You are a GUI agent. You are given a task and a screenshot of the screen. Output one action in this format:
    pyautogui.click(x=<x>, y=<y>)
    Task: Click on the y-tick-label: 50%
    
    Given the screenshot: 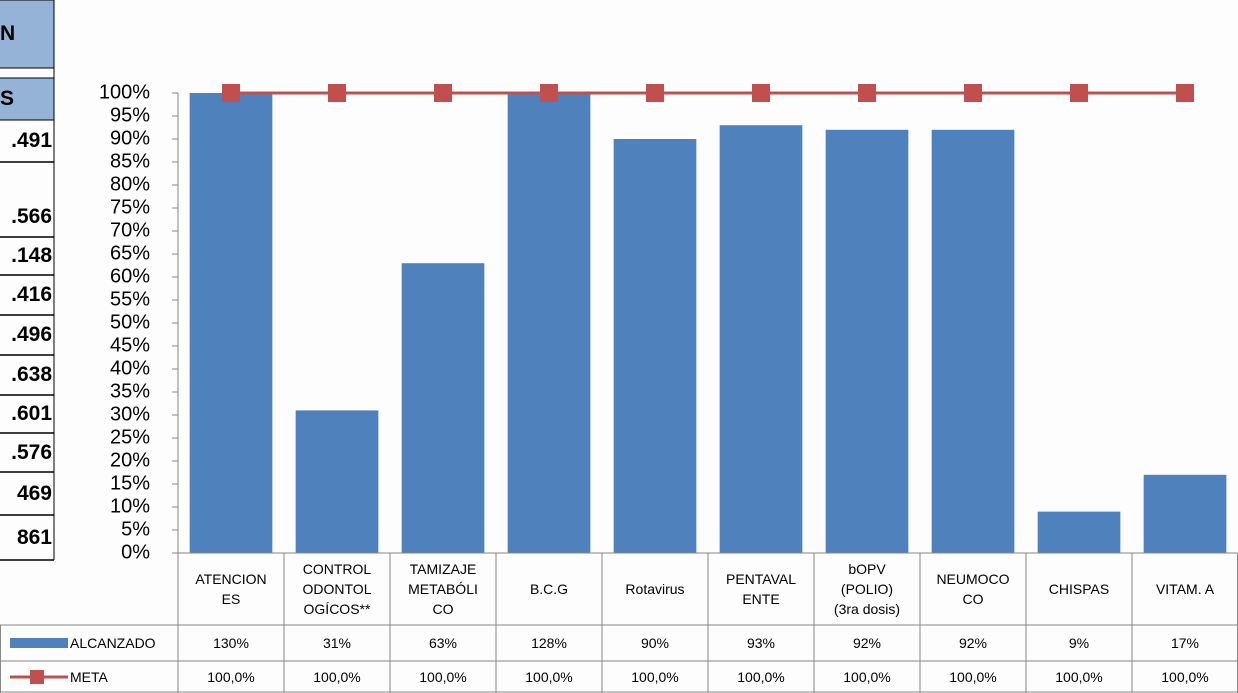 What is the action you would take?
    pyautogui.click(x=130, y=322)
    